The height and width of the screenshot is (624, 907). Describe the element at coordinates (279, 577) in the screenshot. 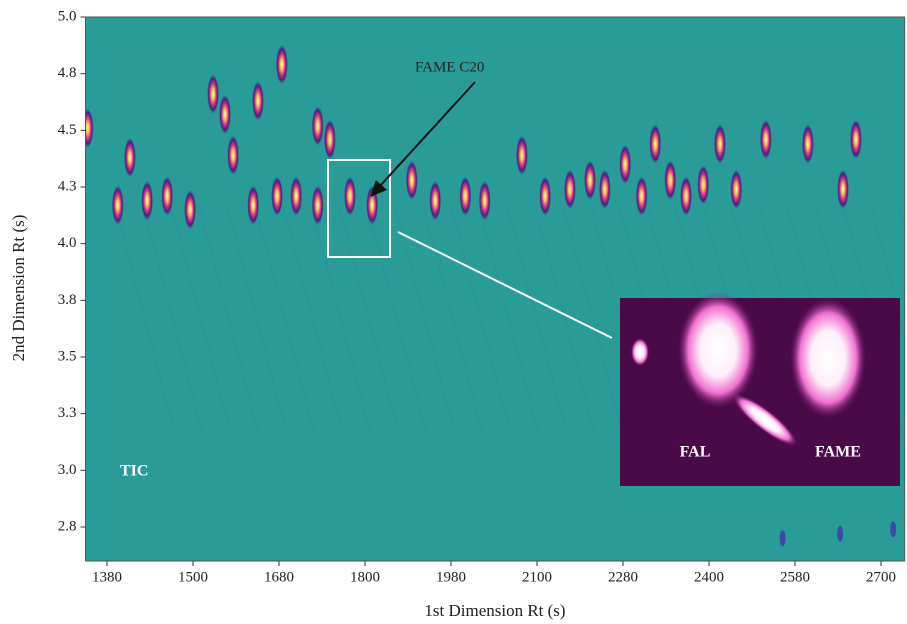

I see `x-tick-label: 1680` at that location.